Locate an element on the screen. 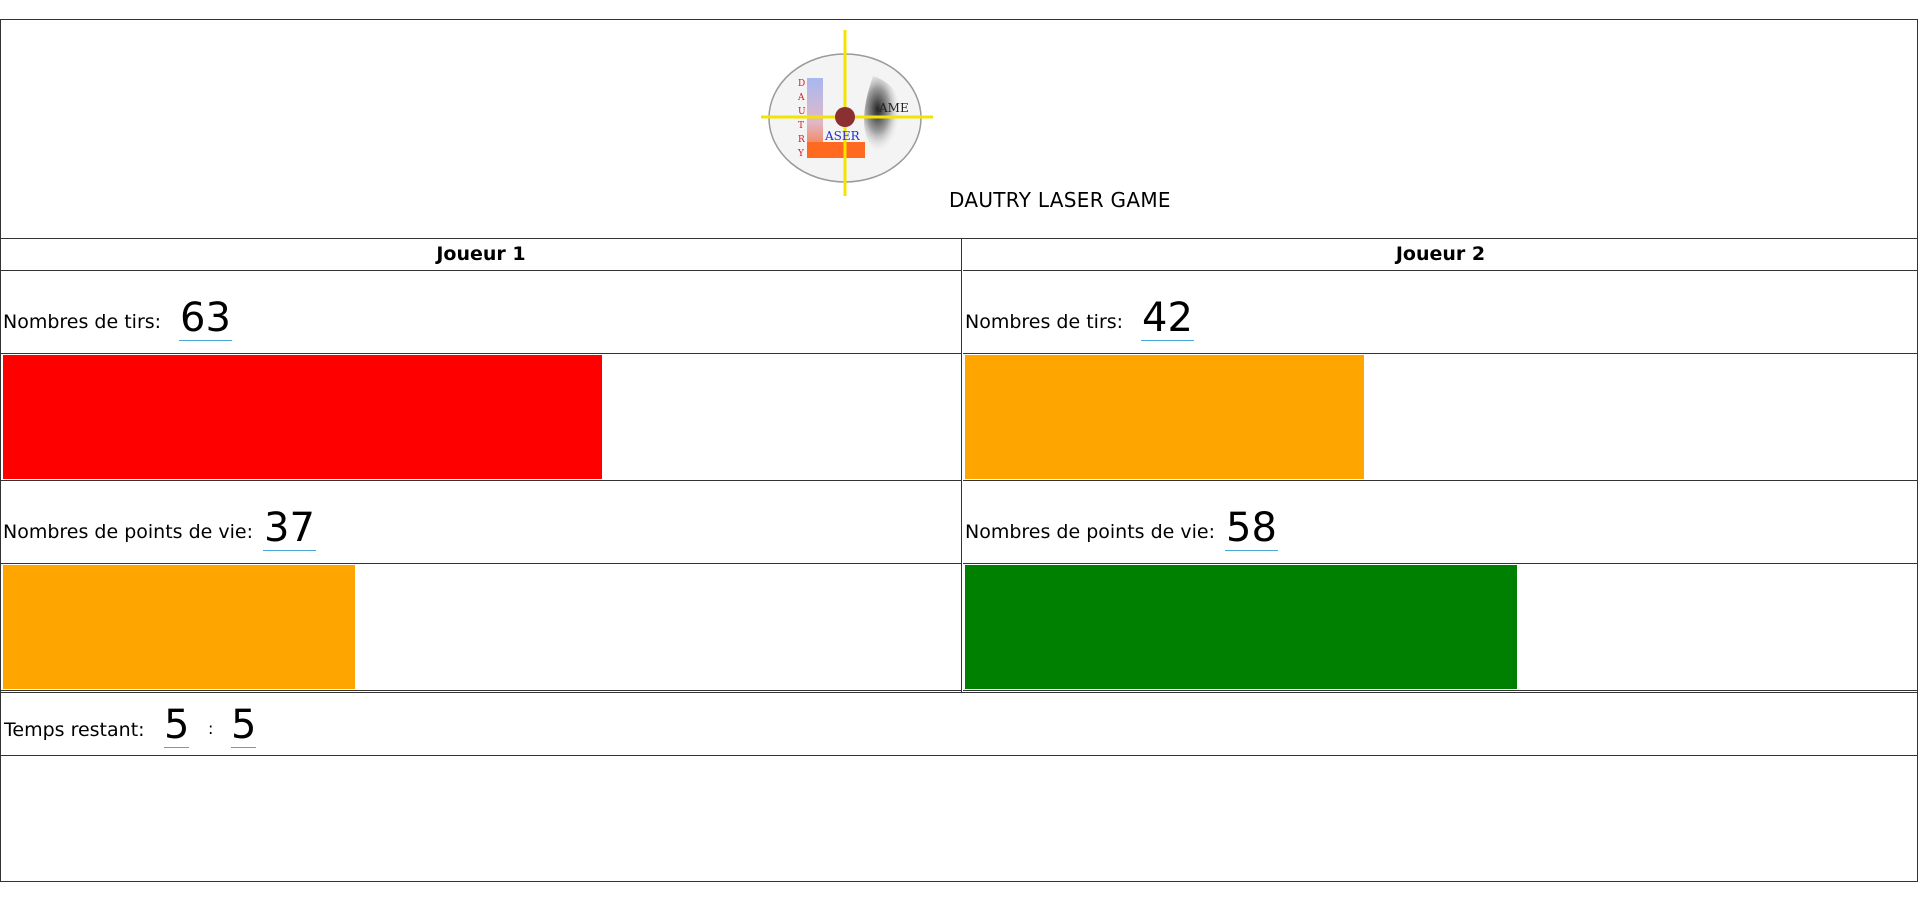 This screenshot has width=1920, height=907. timer-seconds: 5 is located at coordinates (244, 725).